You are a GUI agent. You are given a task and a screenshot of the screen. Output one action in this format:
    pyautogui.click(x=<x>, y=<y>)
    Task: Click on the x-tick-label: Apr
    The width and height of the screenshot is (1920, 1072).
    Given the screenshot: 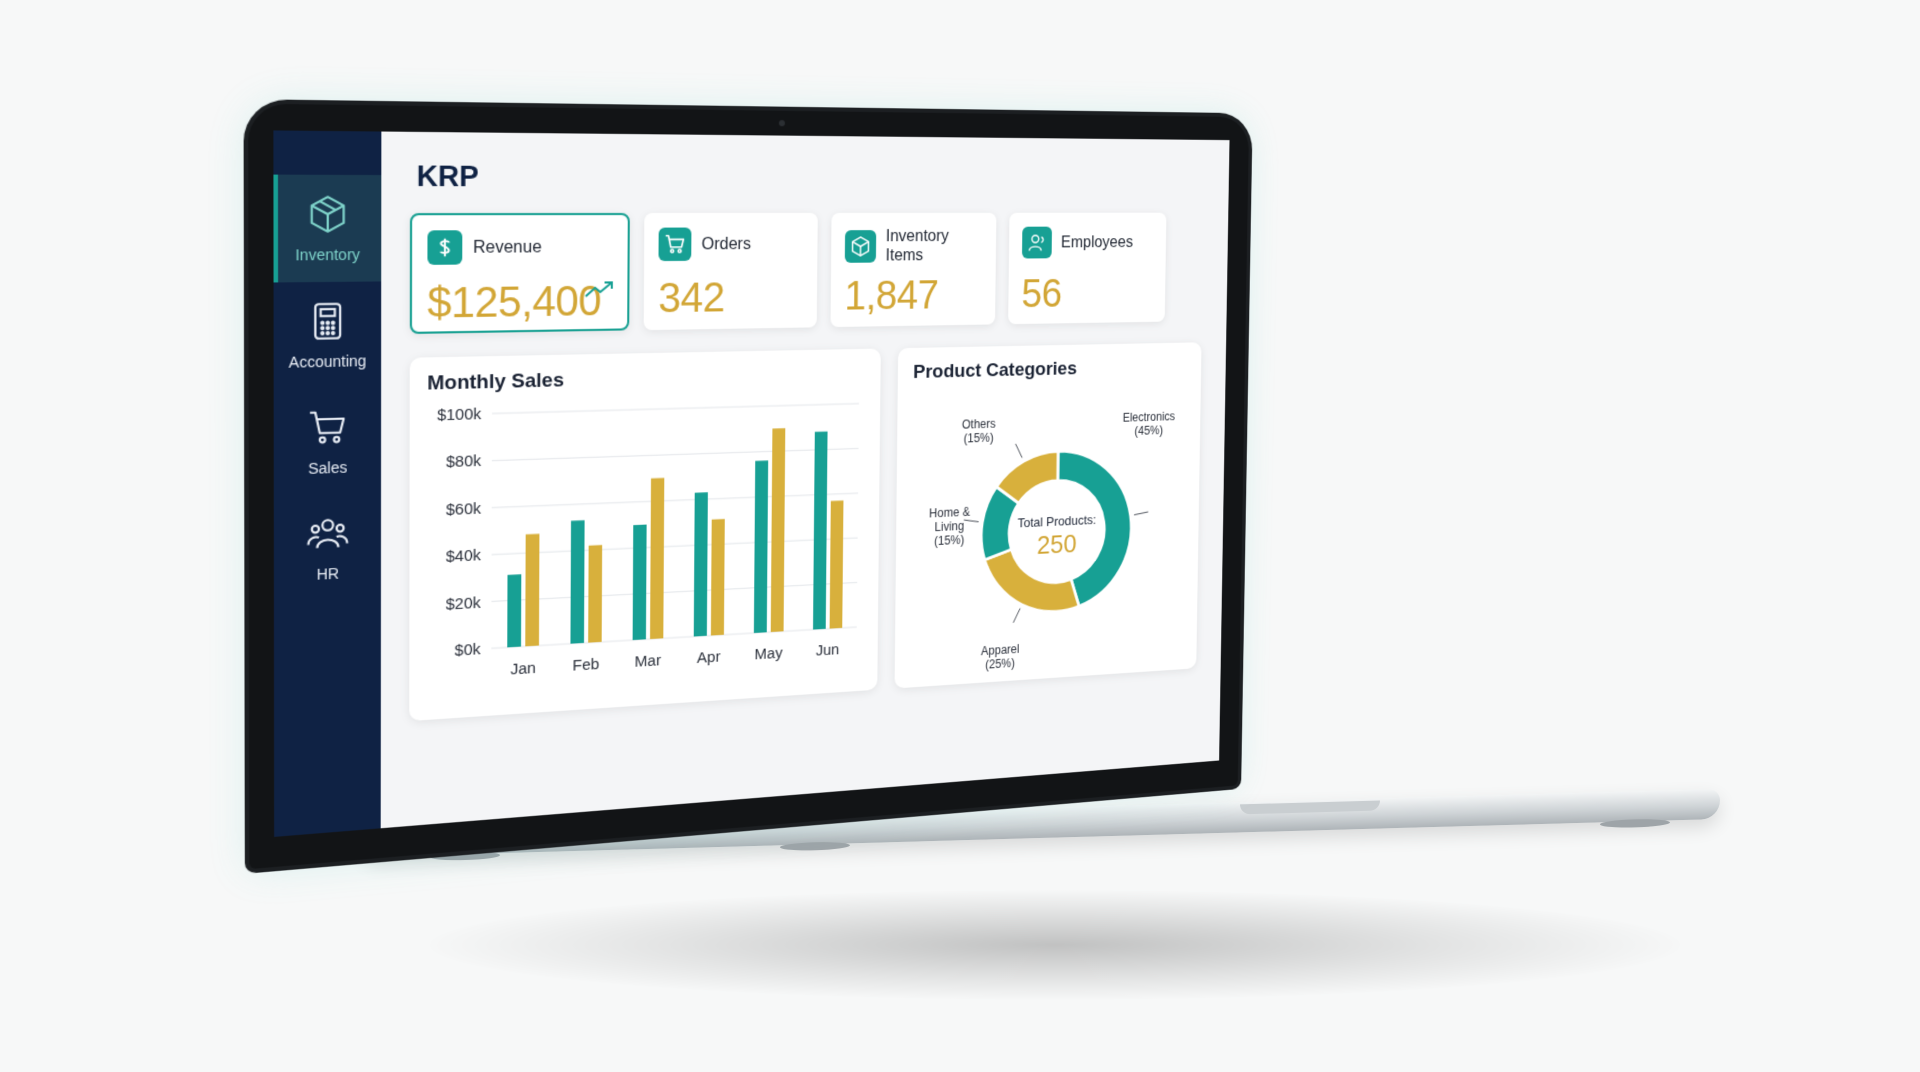 What is the action you would take?
    pyautogui.click(x=709, y=657)
    